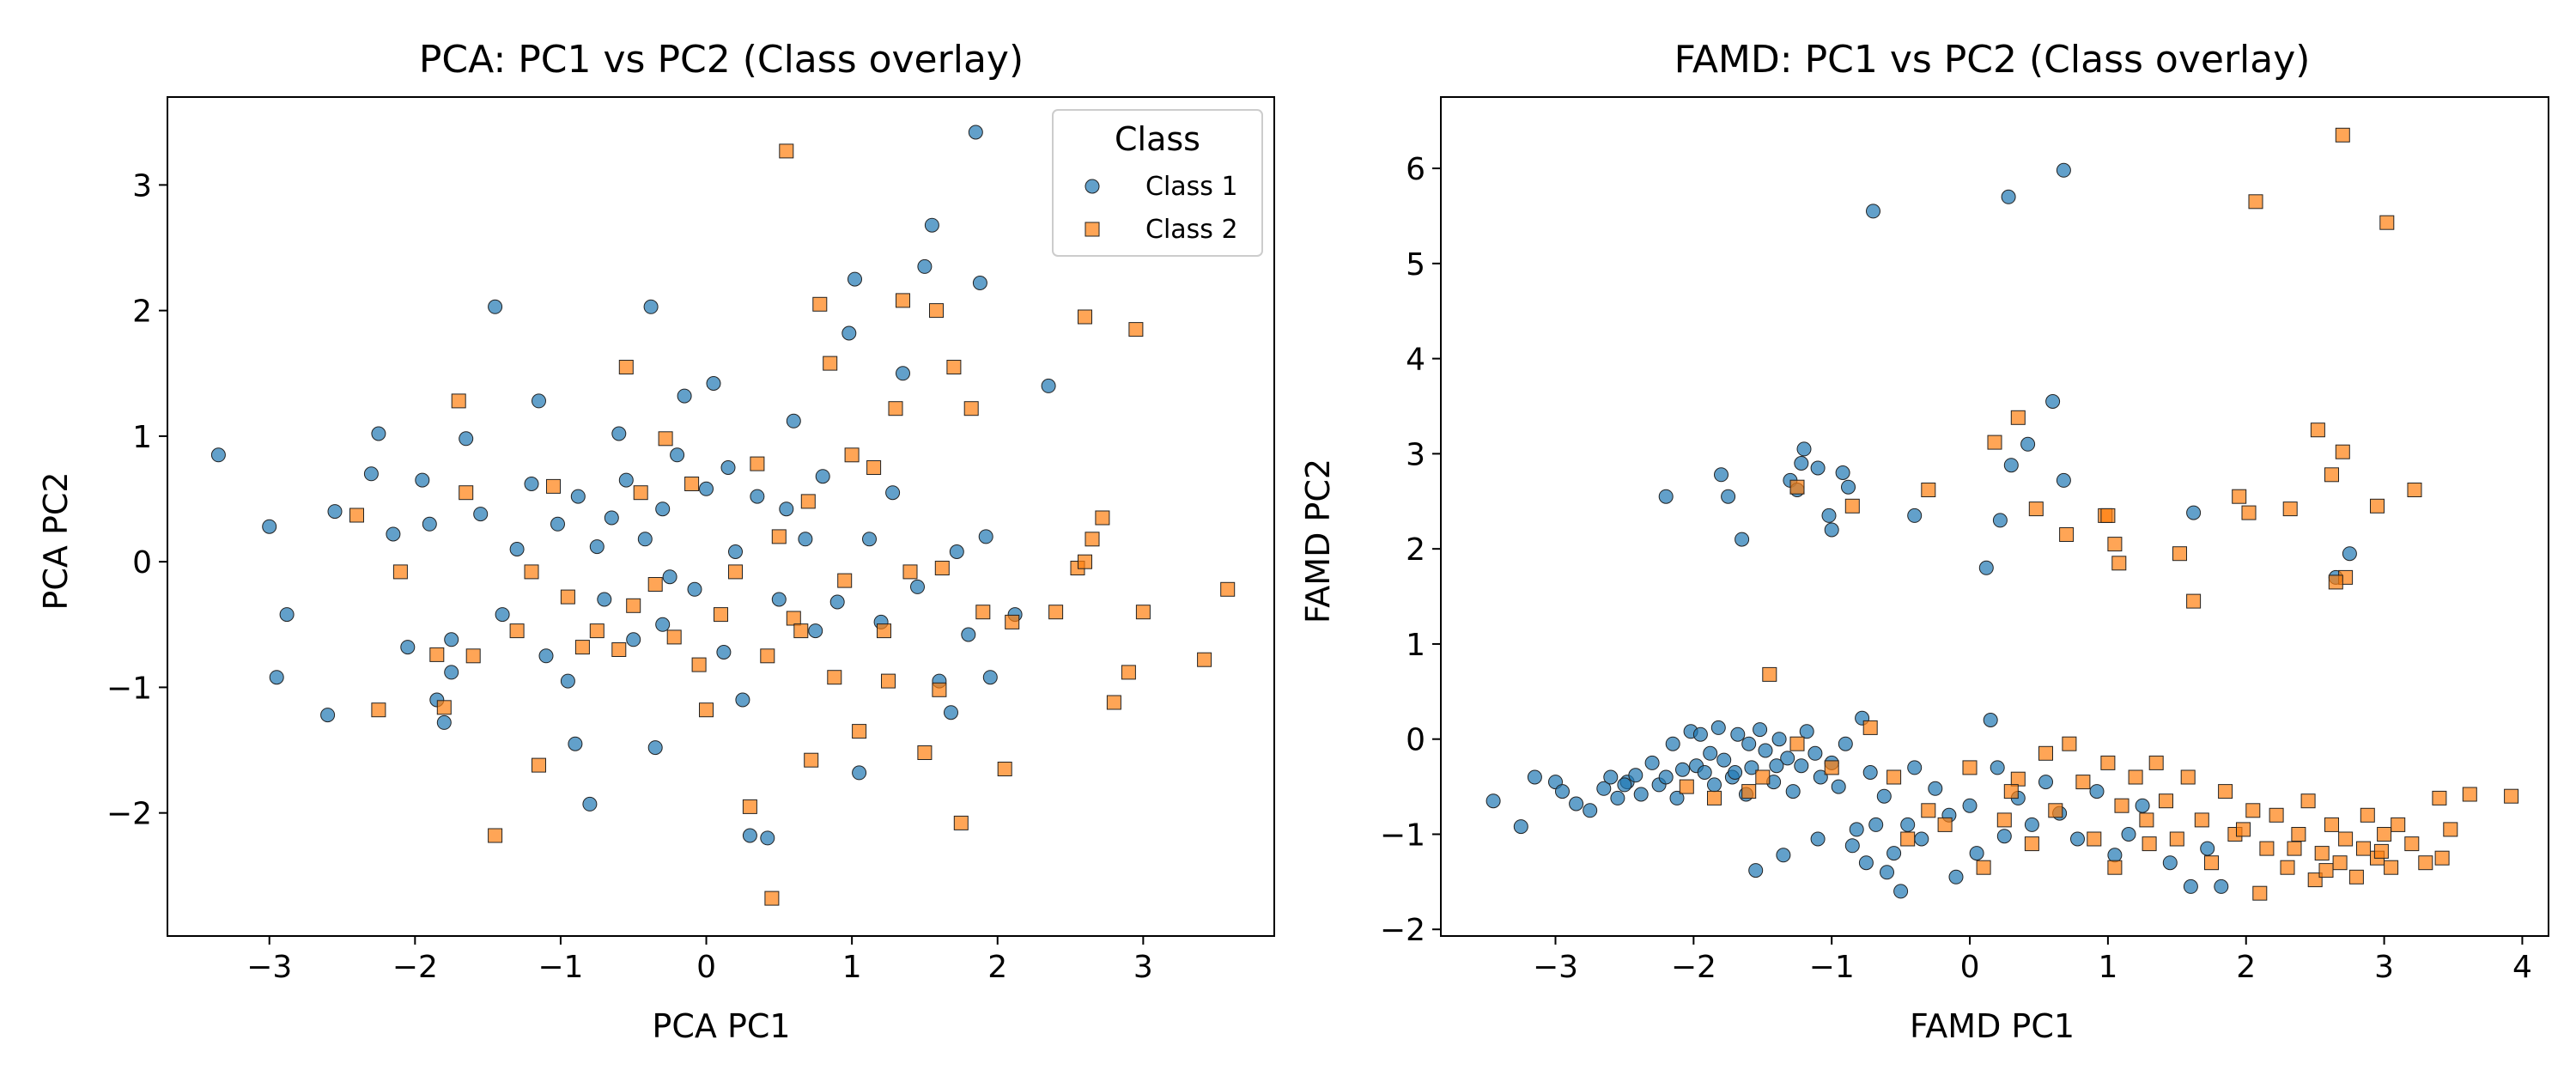  I want to click on y-tick-label: 6, so click(1415, 169).